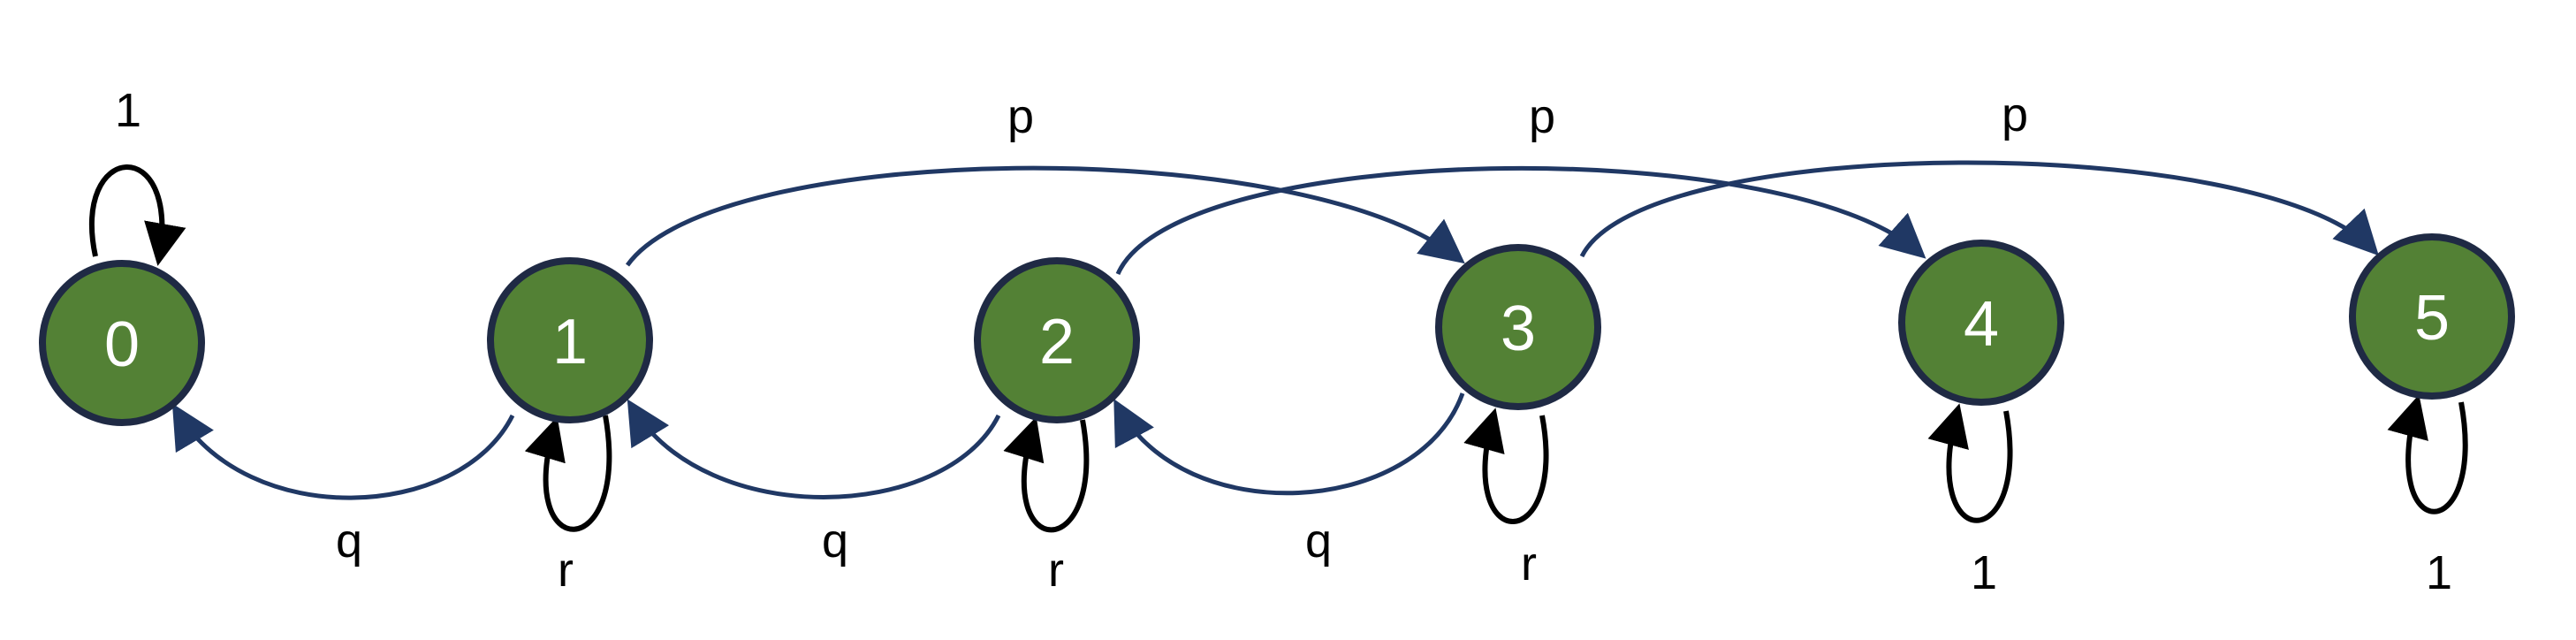  I want to click on edge-4-self-loop, so click(1970, 463).